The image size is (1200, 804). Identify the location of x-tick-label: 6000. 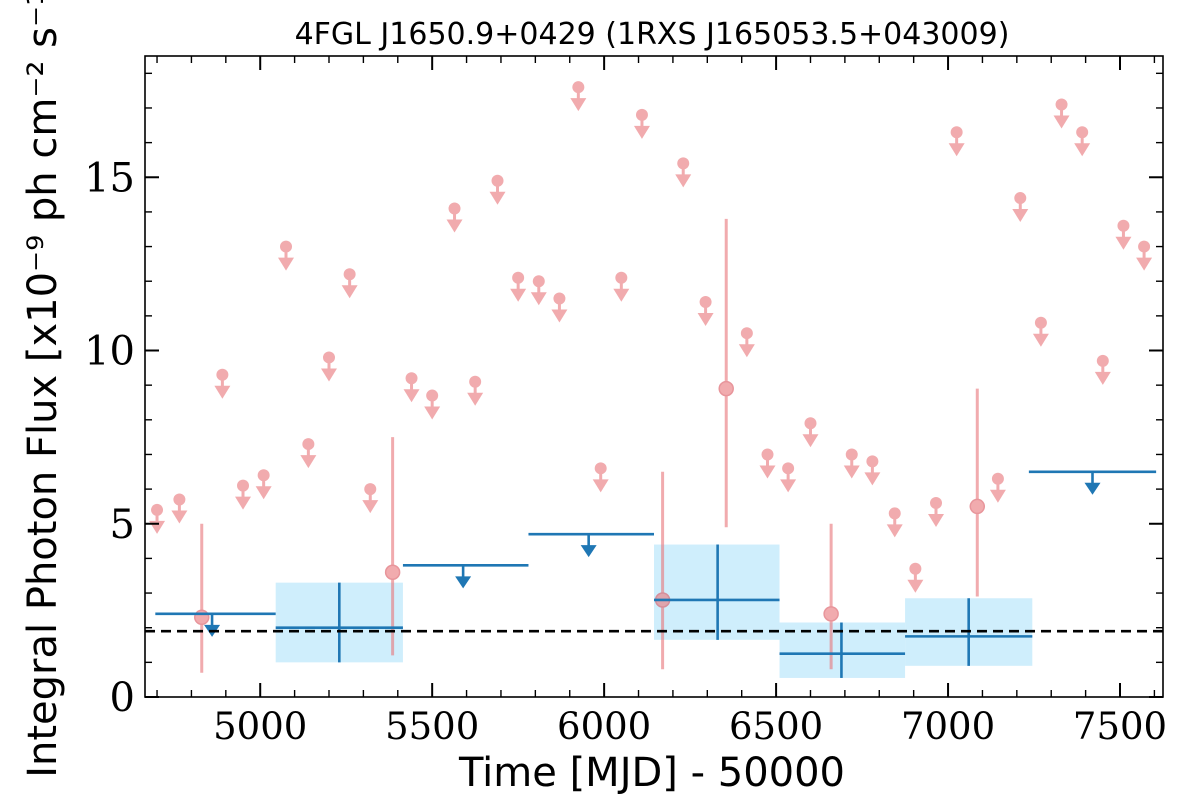
(604, 726).